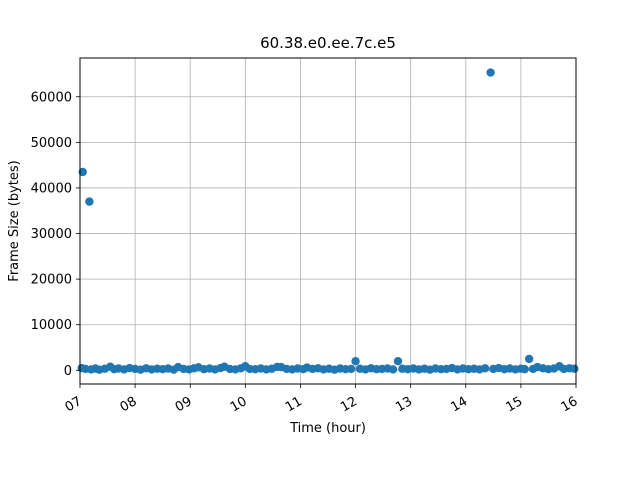 This screenshot has width=640, height=480. I want to click on x-axis-label: Time (hour), so click(327, 428).